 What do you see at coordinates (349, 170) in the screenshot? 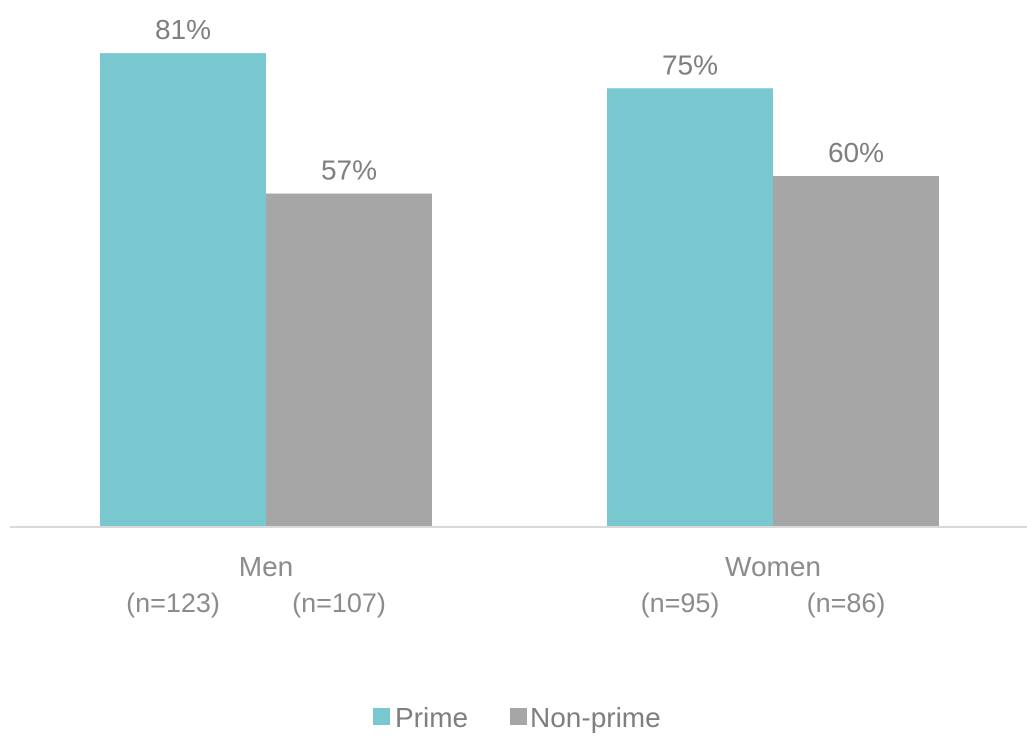
I see `data-label-men-non-prime: 57%` at bounding box center [349, 170].